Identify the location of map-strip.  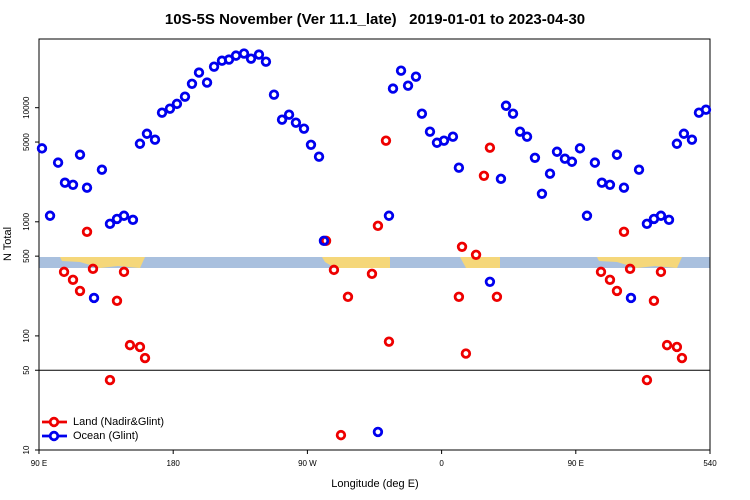
(374, 262).